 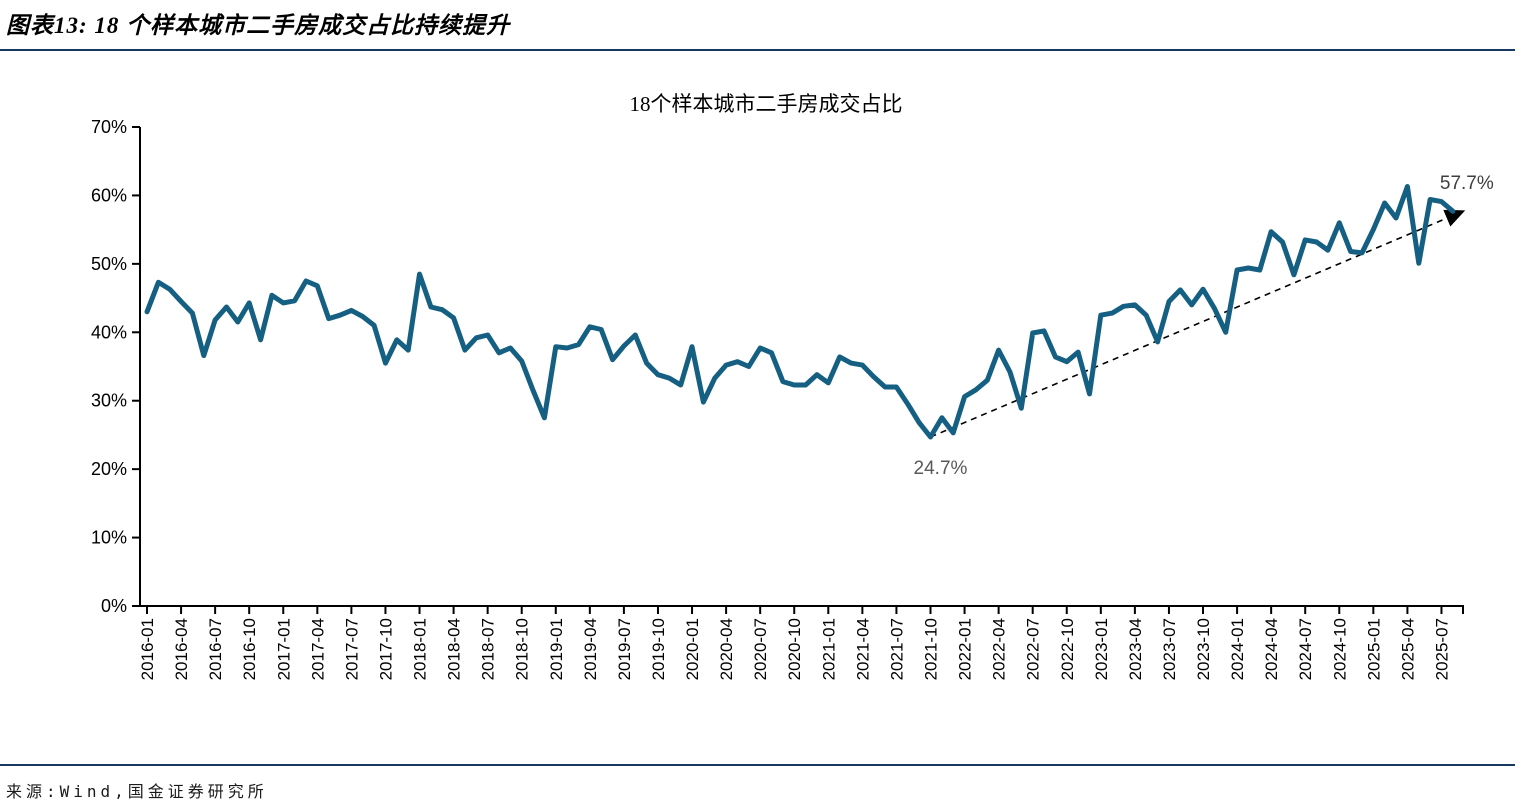 What do you see at coordinates (258, 25) in the screenshot?
I see `figure-title-text: 图表13: 18 个样本城市二手房成交占比持续提升` at bounding box center [258, 25].